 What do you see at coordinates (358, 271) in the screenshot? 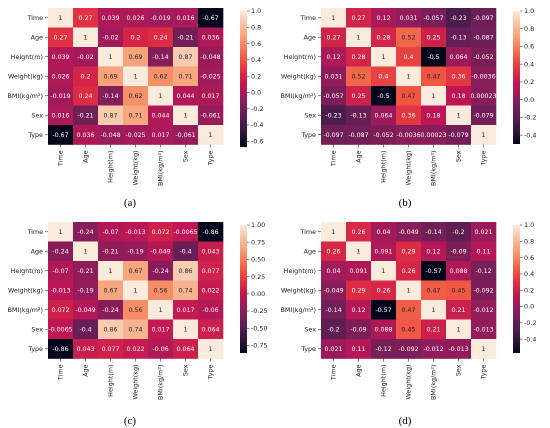
I see `cell-value-label: 0.091` at bounding box center [358, 271].